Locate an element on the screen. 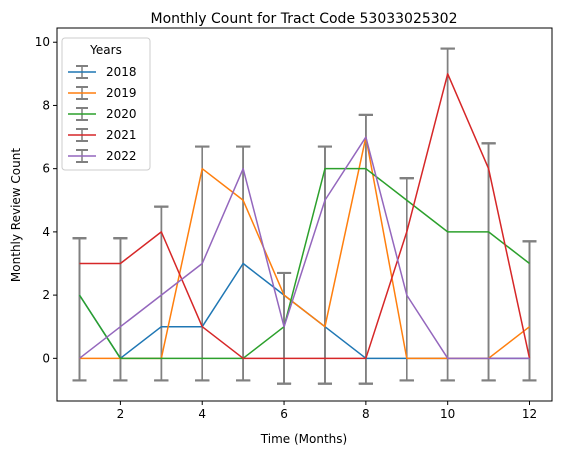 The width and height of the screenshot is (562, 455). x-tick-label: 6 is located at coordinates (284, 414).